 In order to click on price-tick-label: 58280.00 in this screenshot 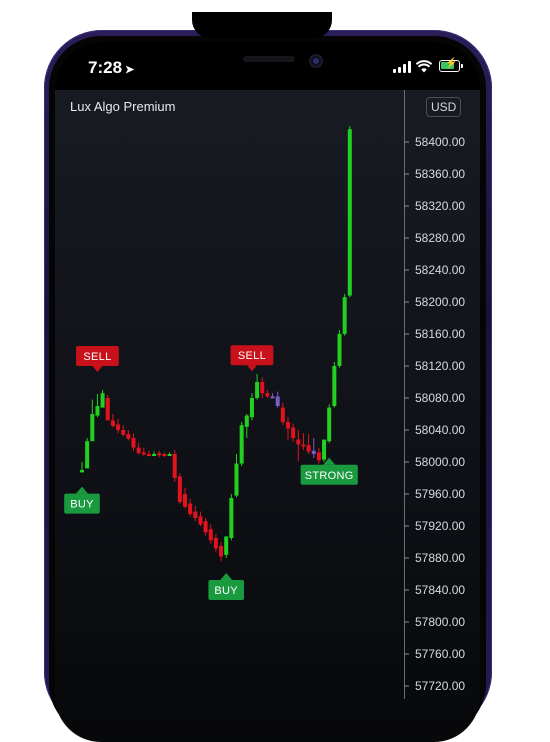, I will do `click(440, 238)`.